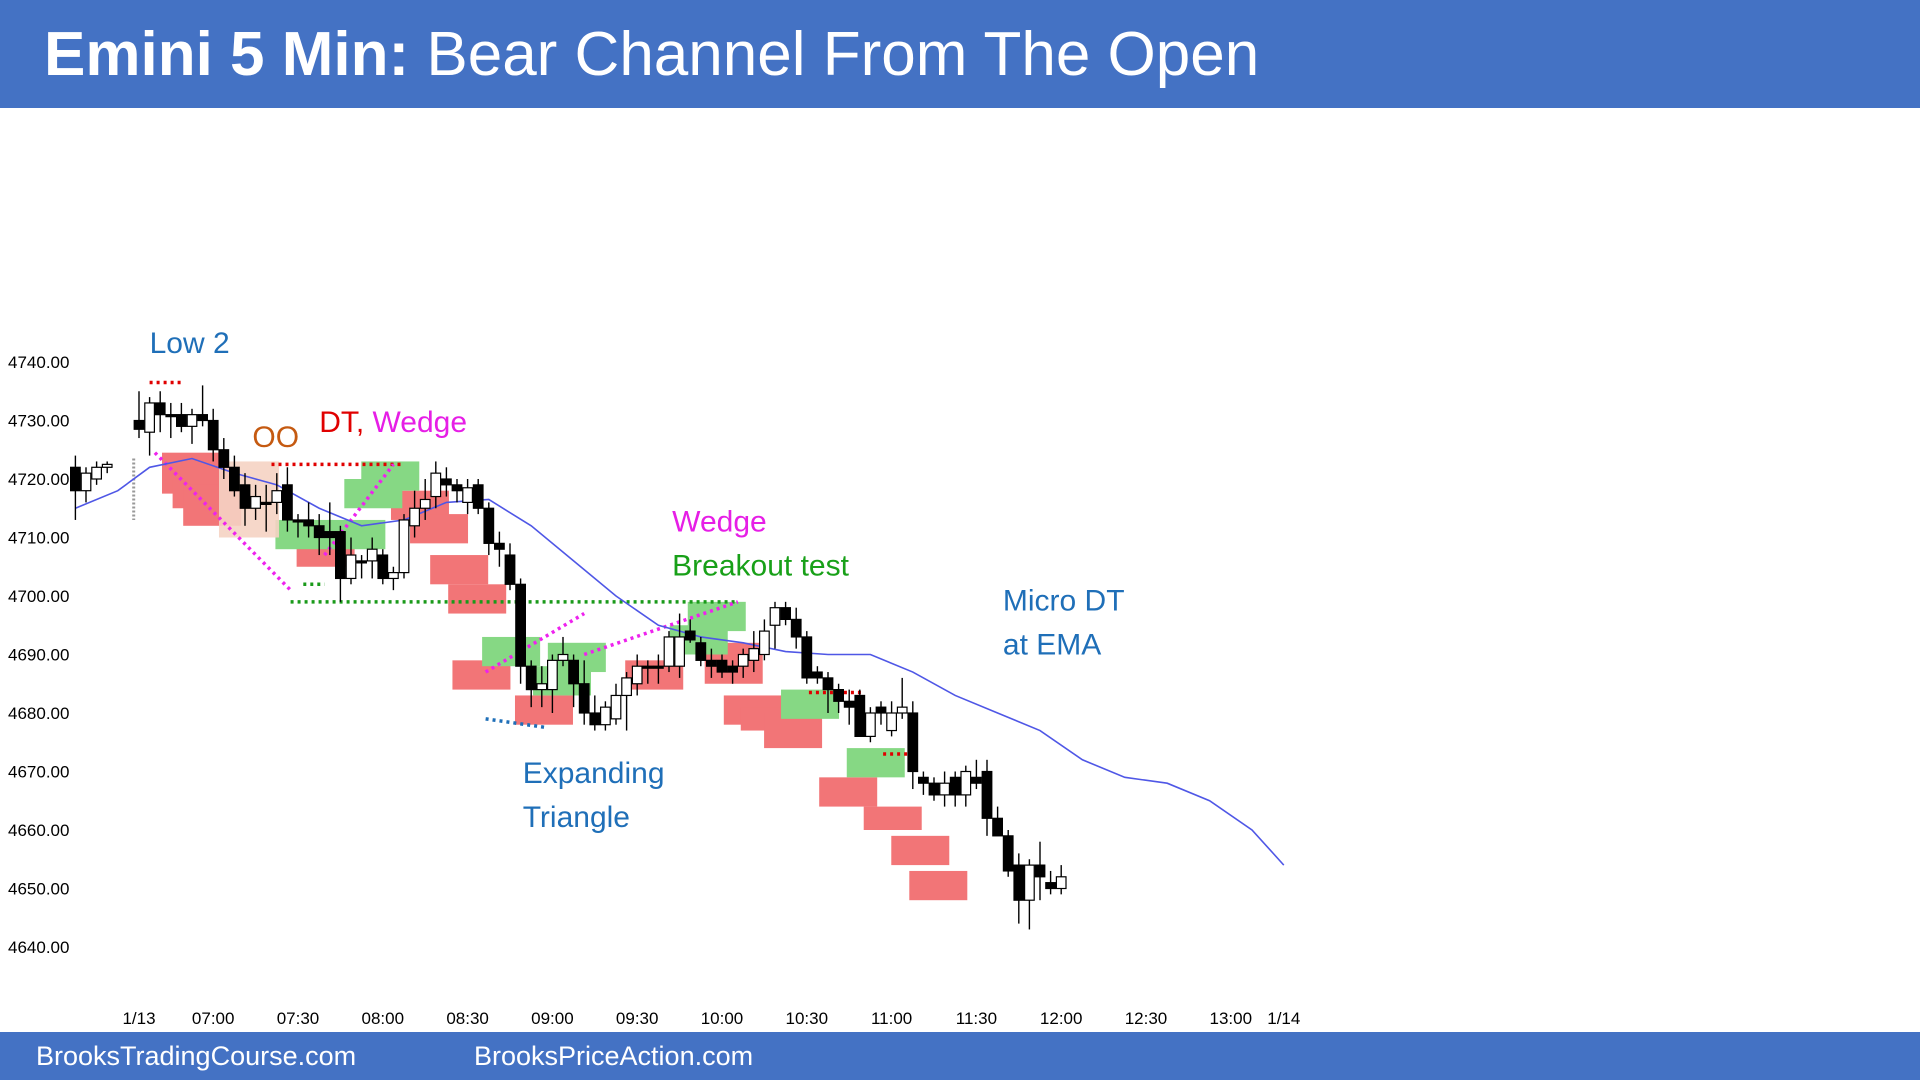 The height and width of the screenshot is (1080, 1920). What do you see at coordinates (38, 947) in the screenshot?
I see `y-tick-label: 4640.00` at bounding box center [38, 947].